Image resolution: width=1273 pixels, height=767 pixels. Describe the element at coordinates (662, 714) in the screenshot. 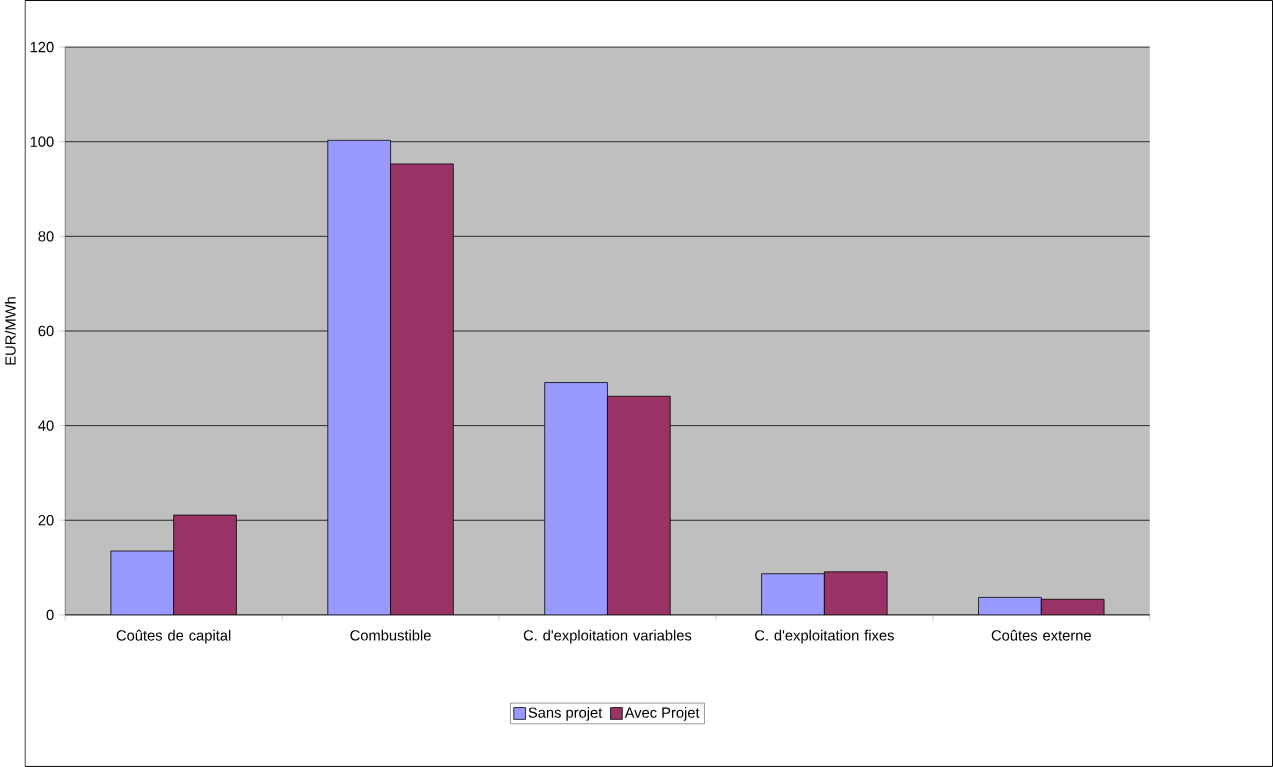

I see `legend-label: Avec Projet` at that location.